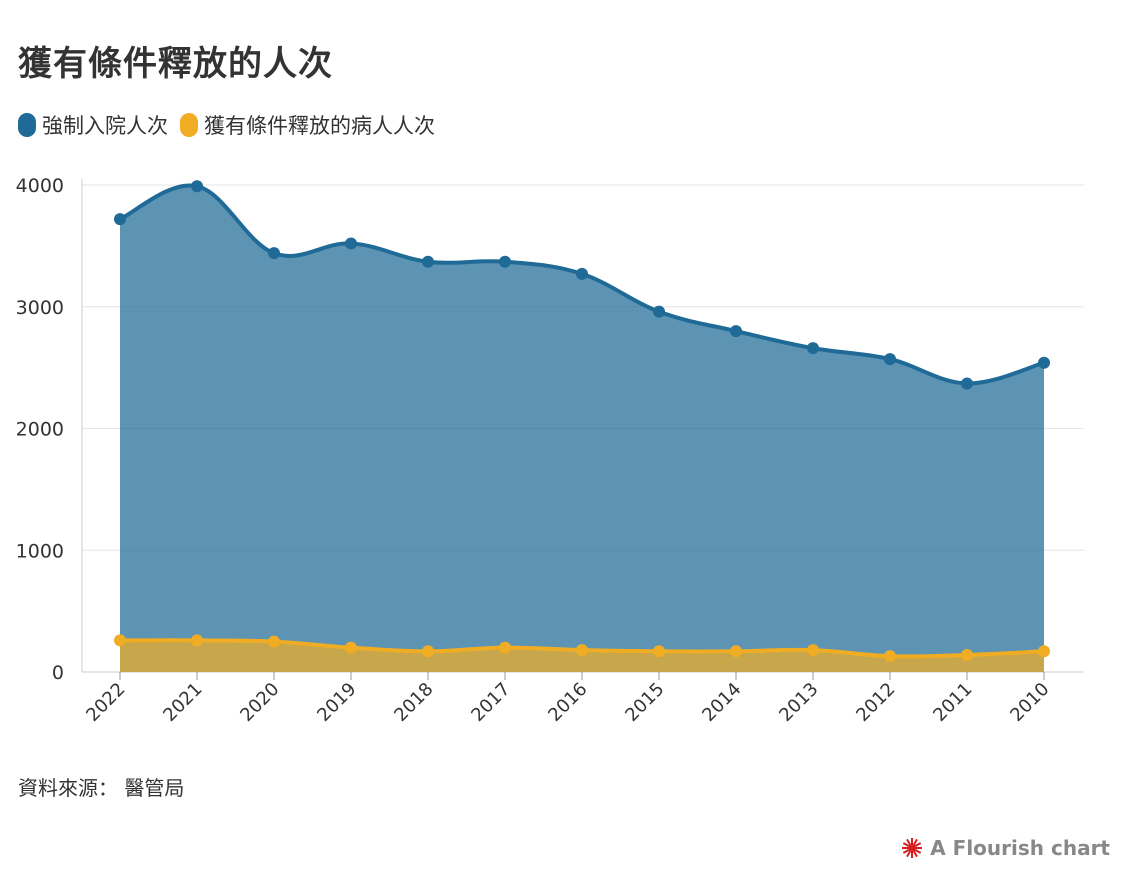 The width and height of the screenshot is (1124, 892). I want to click on x-tick-label: 2019, so click(336, 702).